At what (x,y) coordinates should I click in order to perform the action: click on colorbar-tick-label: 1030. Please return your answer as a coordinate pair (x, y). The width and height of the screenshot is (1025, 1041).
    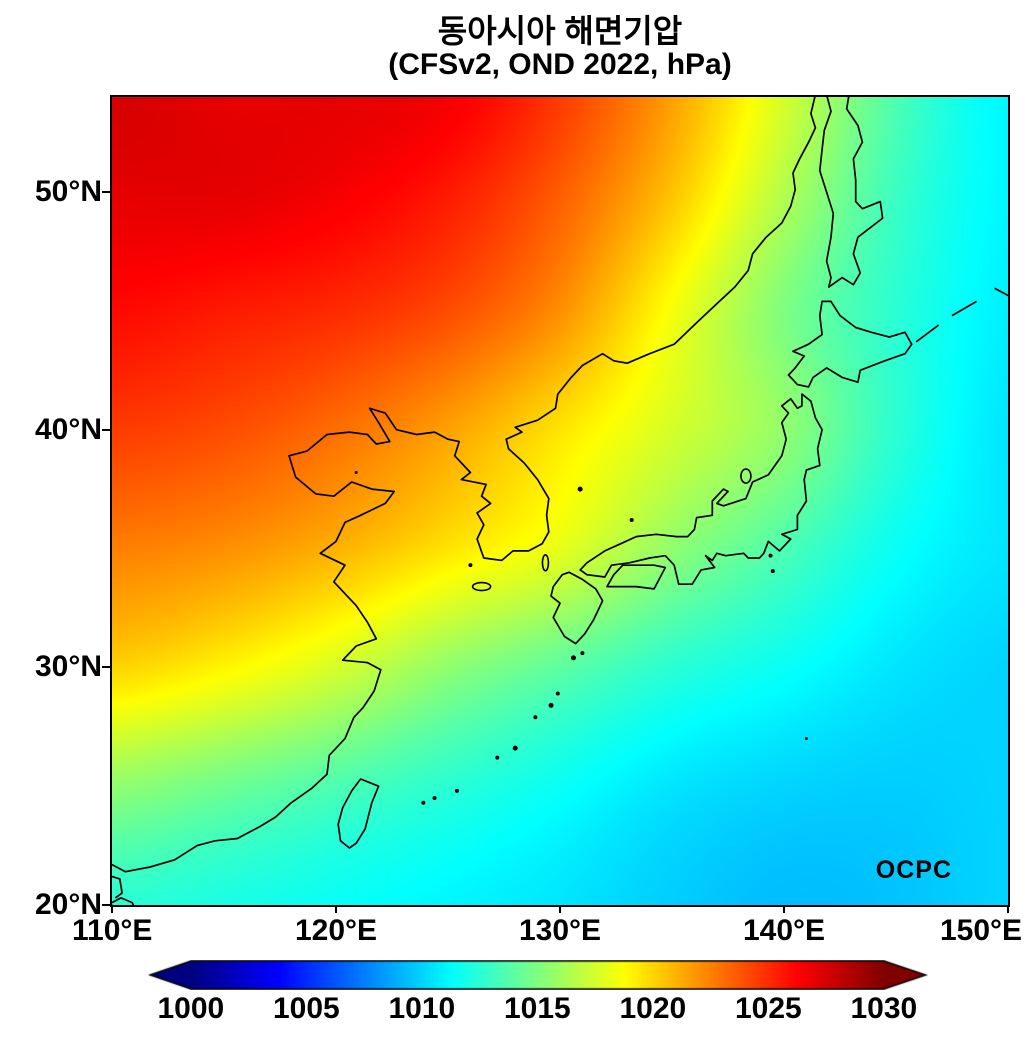
    Looking at the image, I should click on (884, 1008).